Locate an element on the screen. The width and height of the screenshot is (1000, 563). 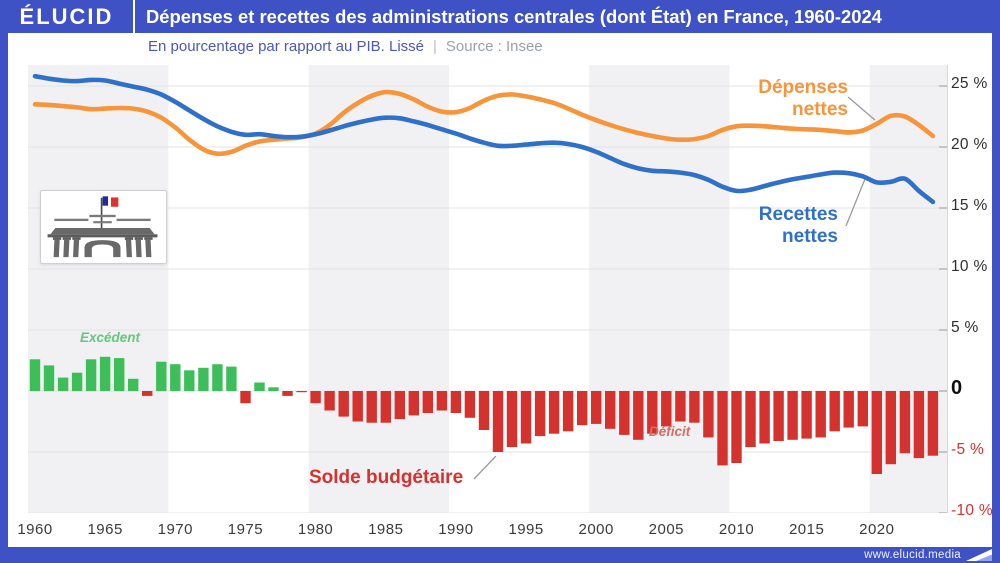
solde-bar-2017 is located at coordinates (834, 411).